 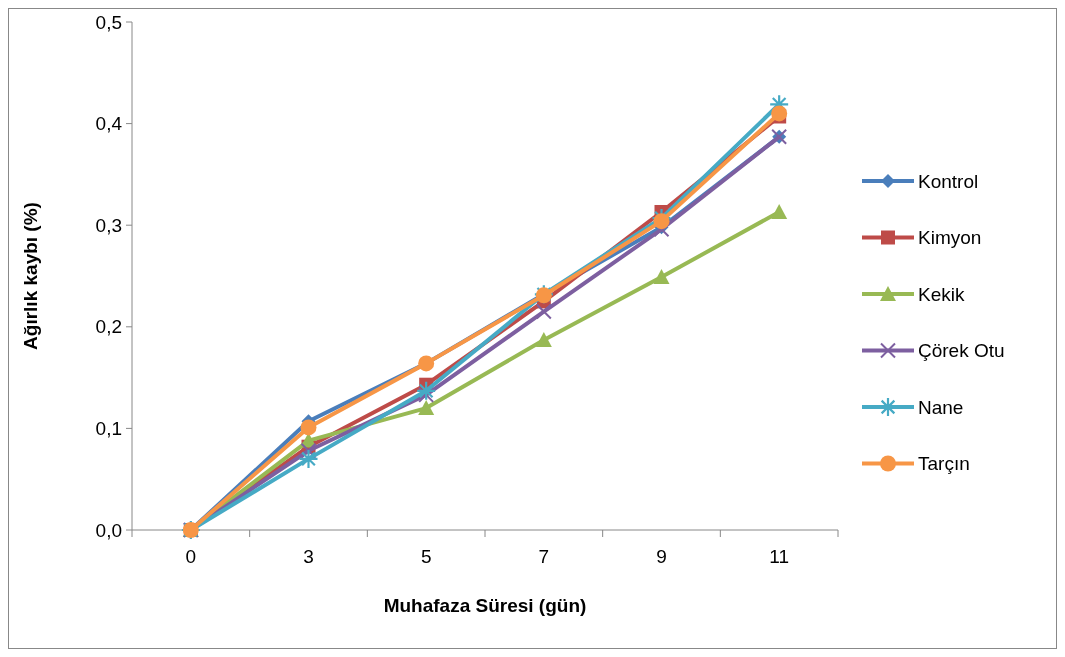 I want to click on x-axis-title: Muhafaza Süresi (gün), so click(x=485, y=605).